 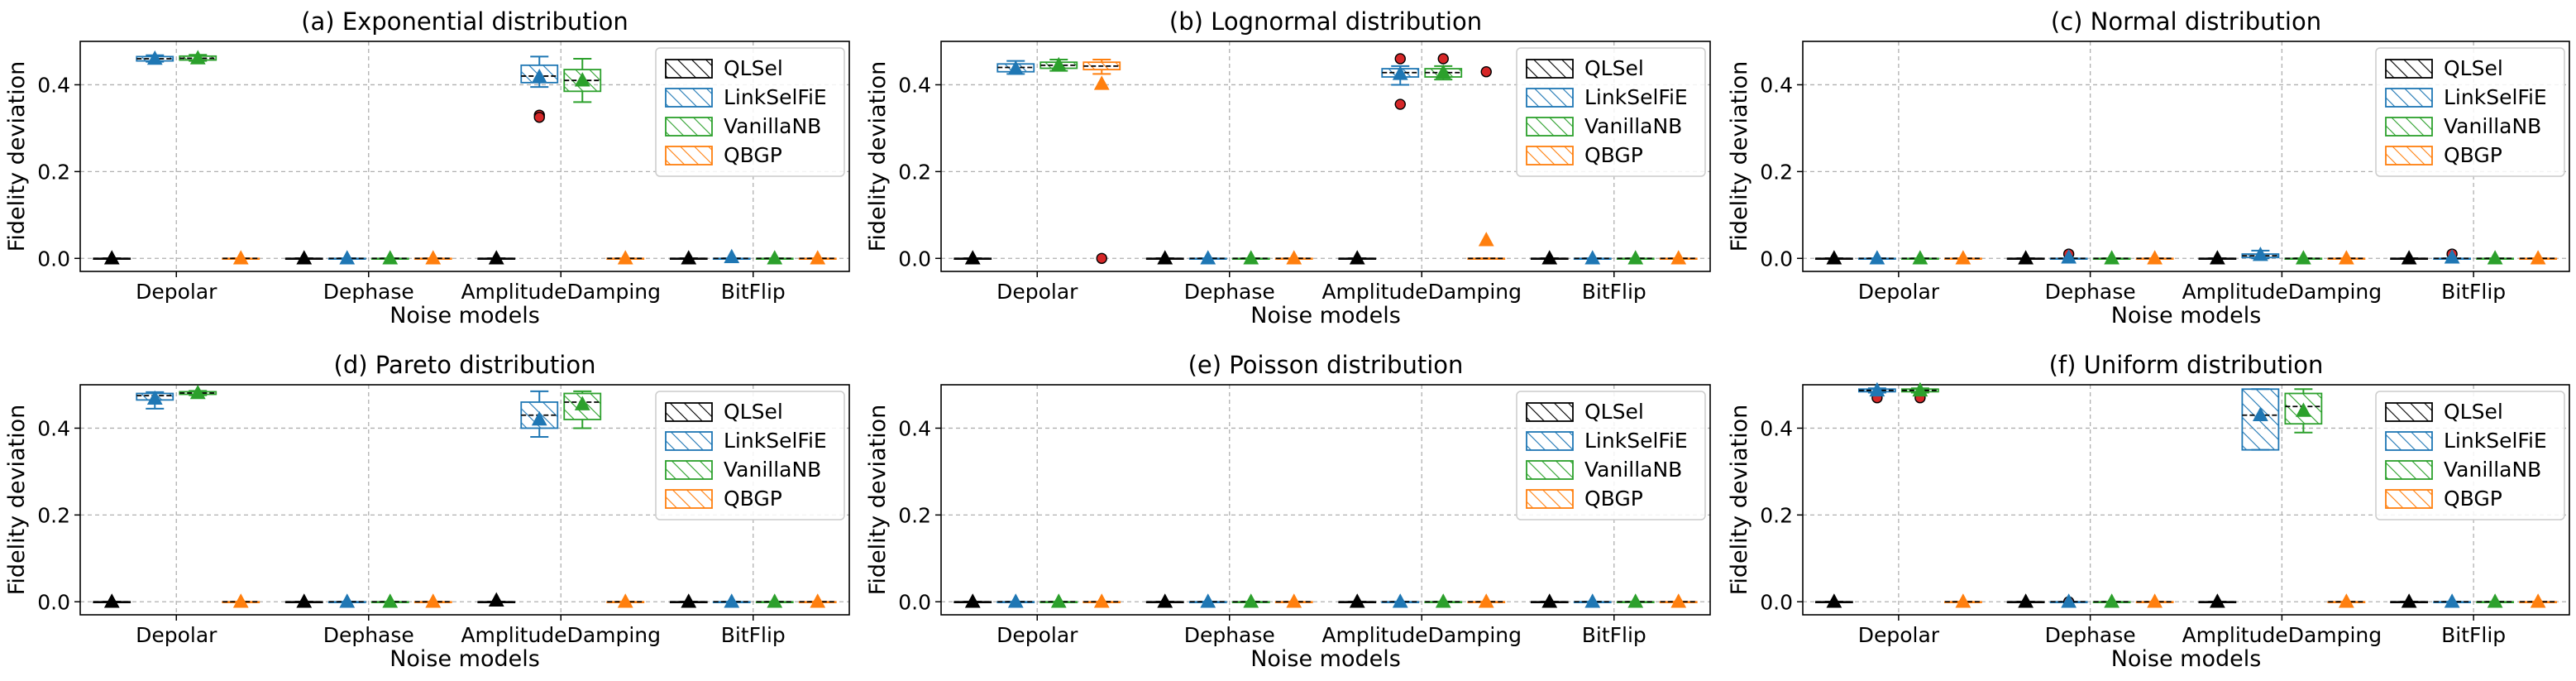 I want to click on panel-title: (f) Uniform distribution, so click(x=2186, y=365).